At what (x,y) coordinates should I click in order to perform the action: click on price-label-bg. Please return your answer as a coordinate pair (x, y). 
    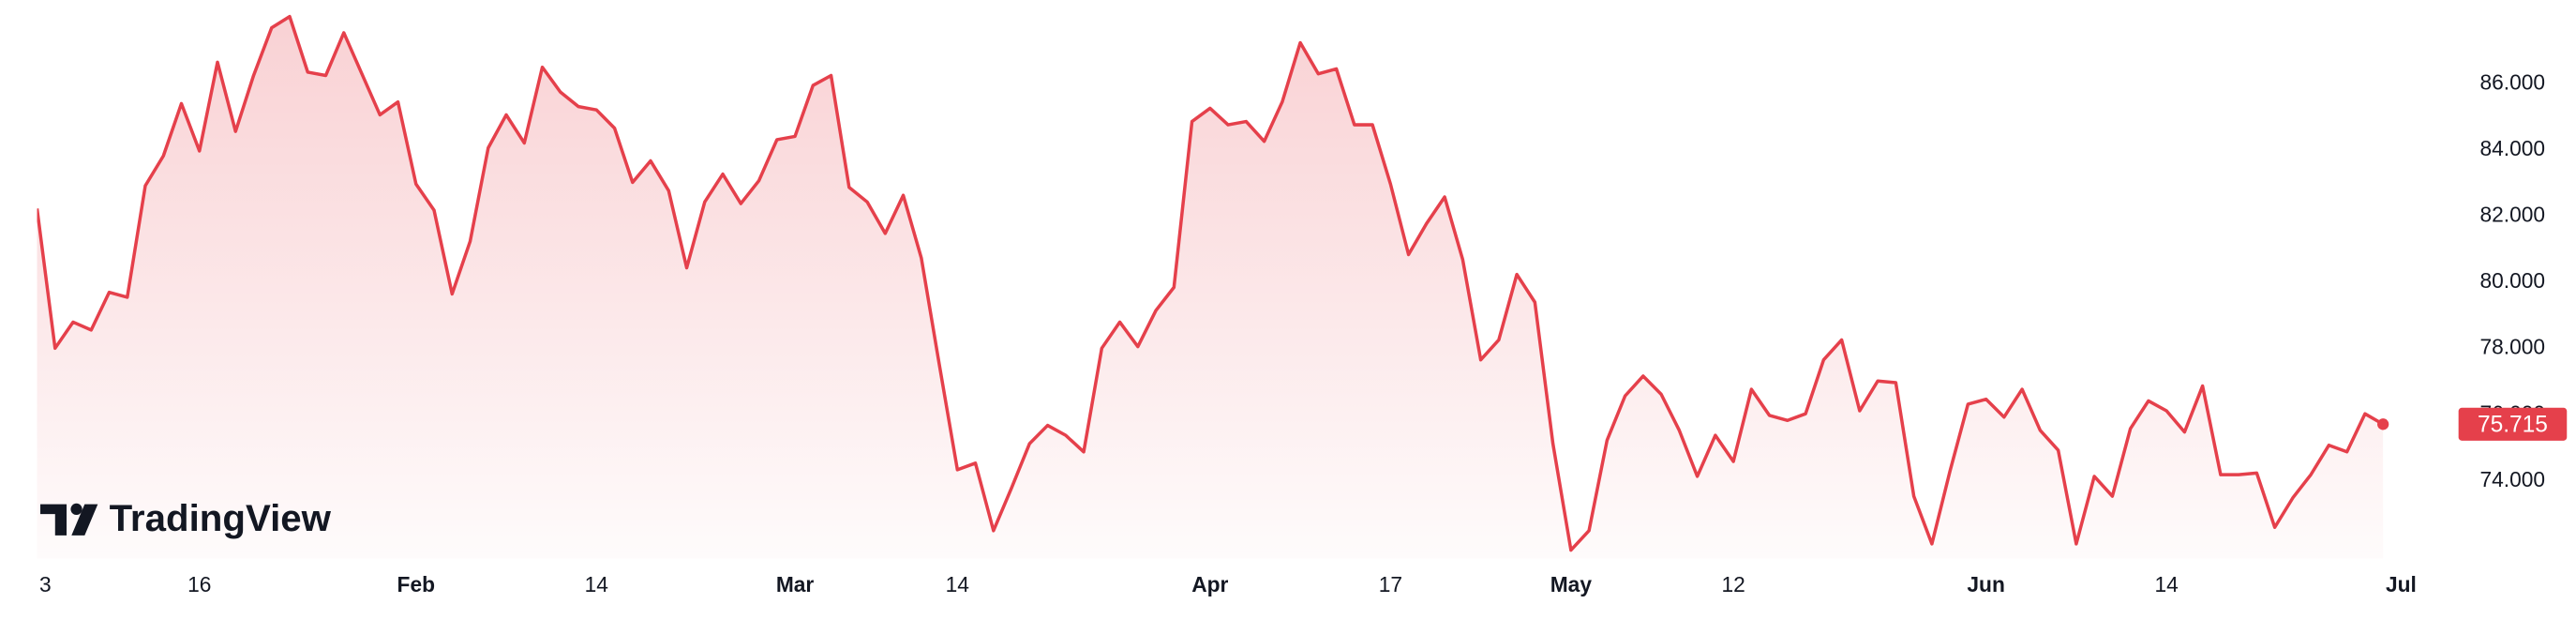
    Looking at the image, I should click on (2513, 424).